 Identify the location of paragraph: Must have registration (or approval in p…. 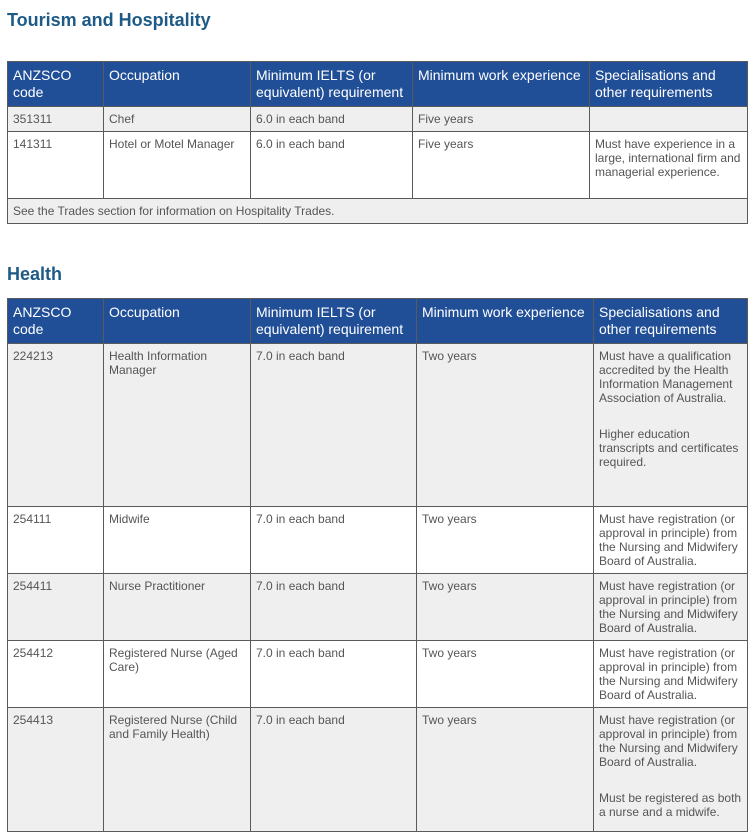
(668, 741).